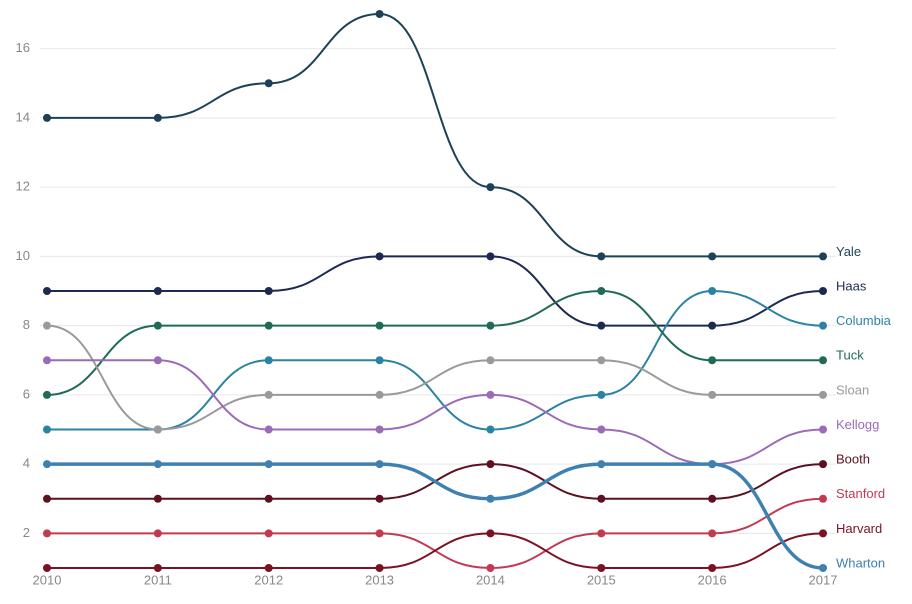  I want to click on x-tick-label: 2013, so click(379, 579).